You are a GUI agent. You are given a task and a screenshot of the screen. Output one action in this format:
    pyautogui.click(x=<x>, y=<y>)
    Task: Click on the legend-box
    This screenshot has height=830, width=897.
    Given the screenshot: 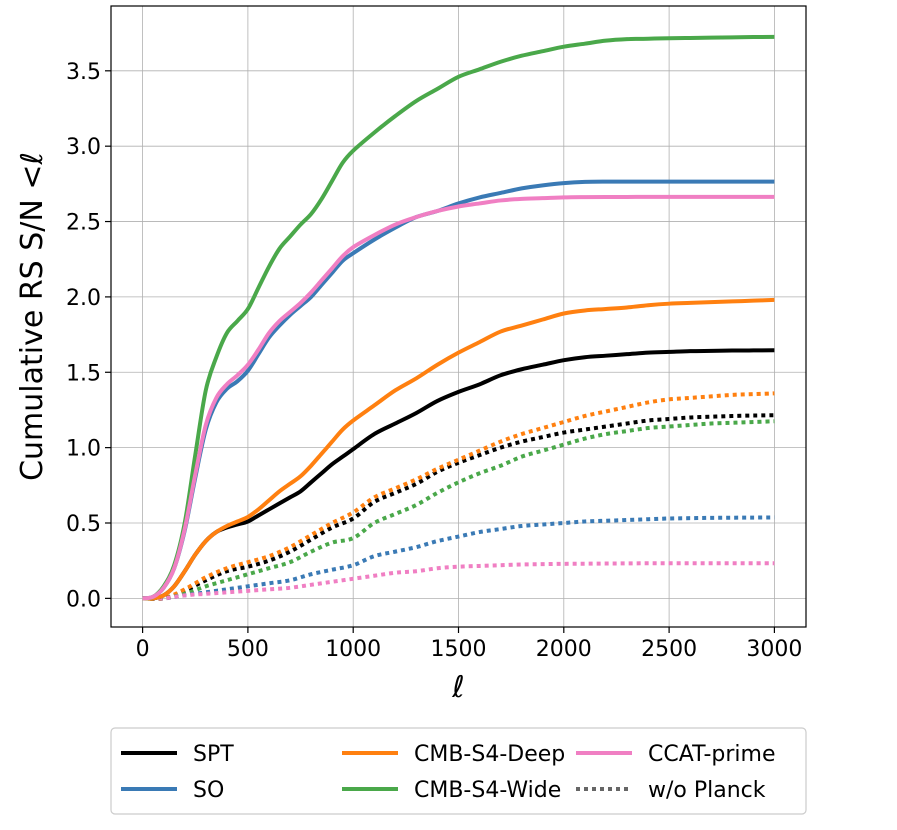 What is the action you would take?
    pyautogui.click(x=458, y=771)
    